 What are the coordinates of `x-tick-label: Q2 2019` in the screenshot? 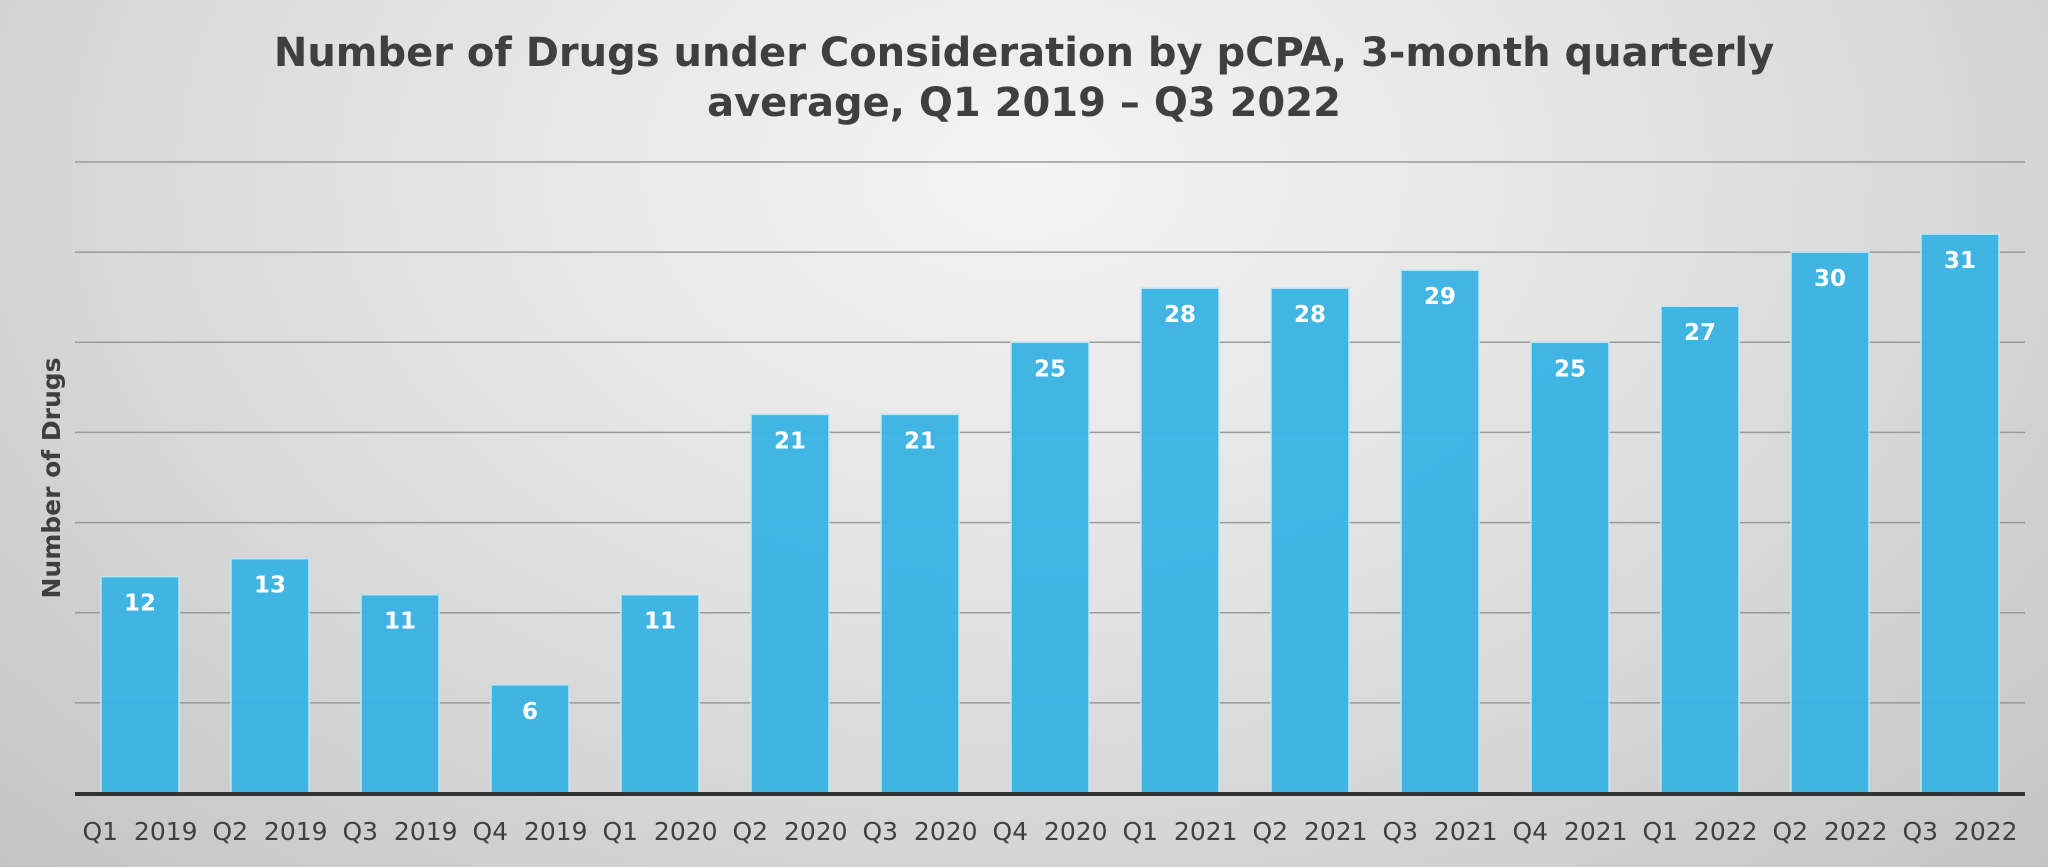 It's located at (269, 831).